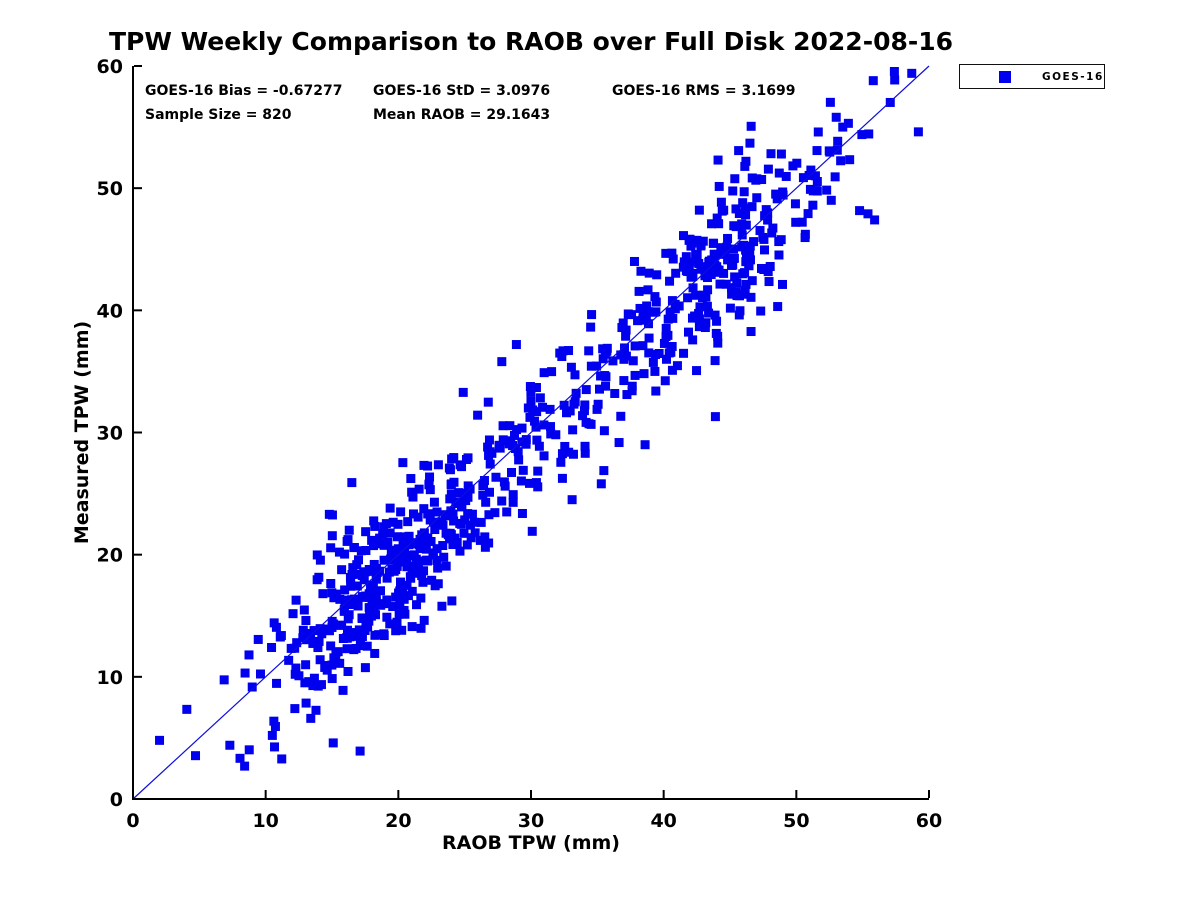 The image size is (1200, 900). What do you see at coordinates (110, 311) in the screenshot?
I see `y-tick-label: 40` at bounding box center [110, 311].